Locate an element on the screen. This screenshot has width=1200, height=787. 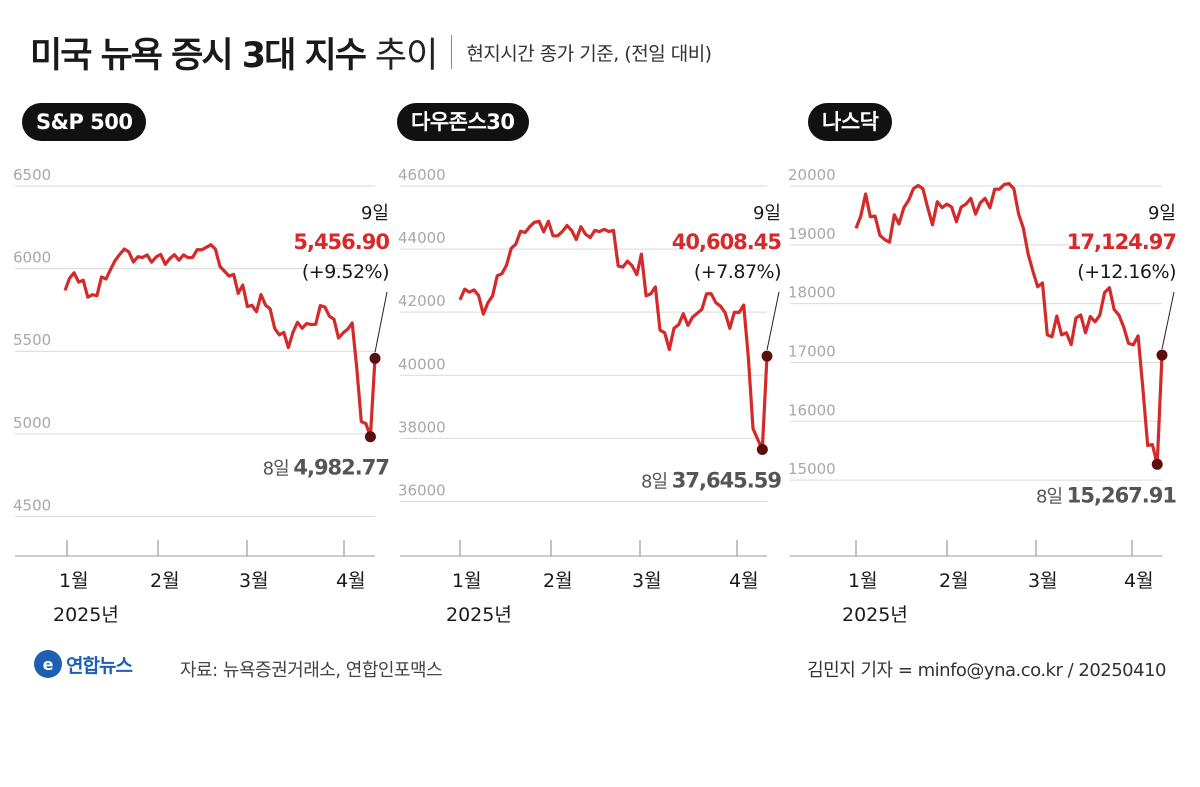
y-tick-label: 38000 is located at coordinates (422, 427).